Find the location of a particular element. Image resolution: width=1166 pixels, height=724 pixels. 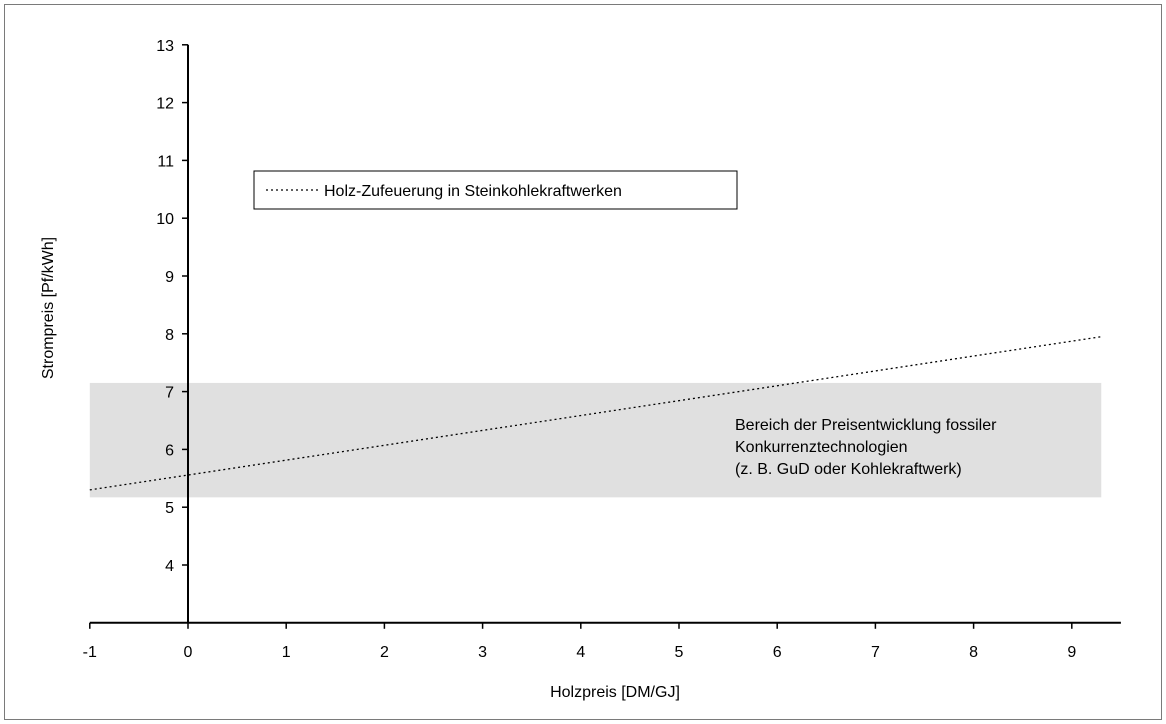

x-axis-title: Holzpreis [DM/GJ] is located at coordinates (615, 692).